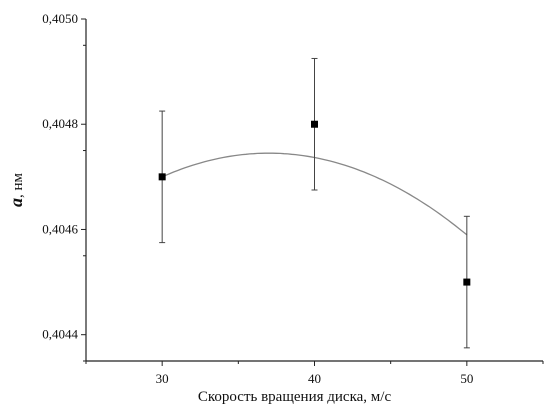  Describe the element at coordinates (60, 334) in the screenshot. I see `y-tick-label: 0,4044` at that location.